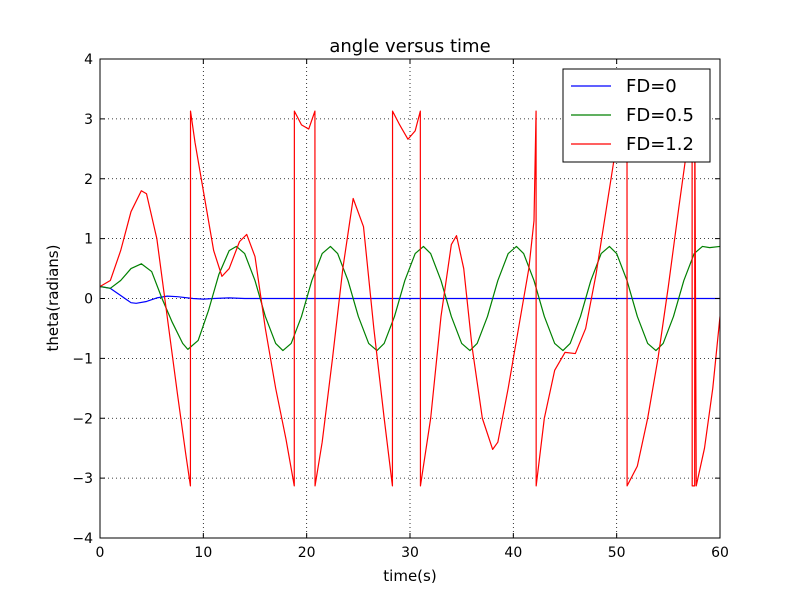 The image size is (800, 596). Describe the element at coordinates (720, 553) in the screenshot. I see `x-tick-label: 60` at that location.